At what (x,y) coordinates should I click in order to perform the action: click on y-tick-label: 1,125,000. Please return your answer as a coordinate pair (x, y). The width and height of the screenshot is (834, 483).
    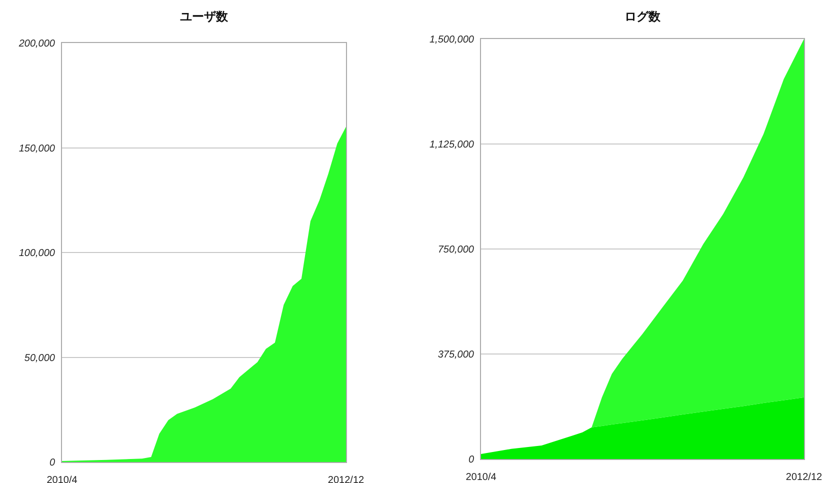
    Looking at the image, I should click on (452, 145).